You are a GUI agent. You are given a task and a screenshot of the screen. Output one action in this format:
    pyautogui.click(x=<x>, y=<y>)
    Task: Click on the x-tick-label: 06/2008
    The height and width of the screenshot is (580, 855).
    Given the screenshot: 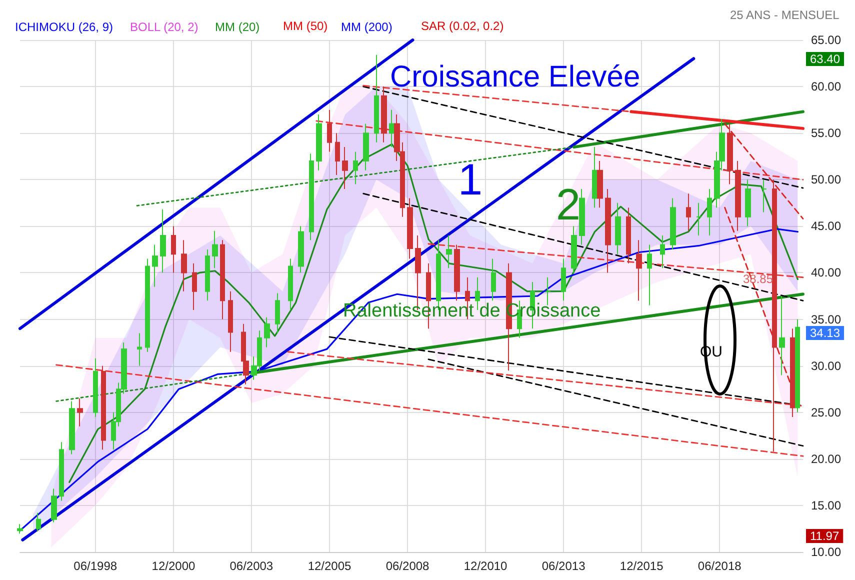 What is the action you would take?
    pyautogui.click(x=408, y=566)
    